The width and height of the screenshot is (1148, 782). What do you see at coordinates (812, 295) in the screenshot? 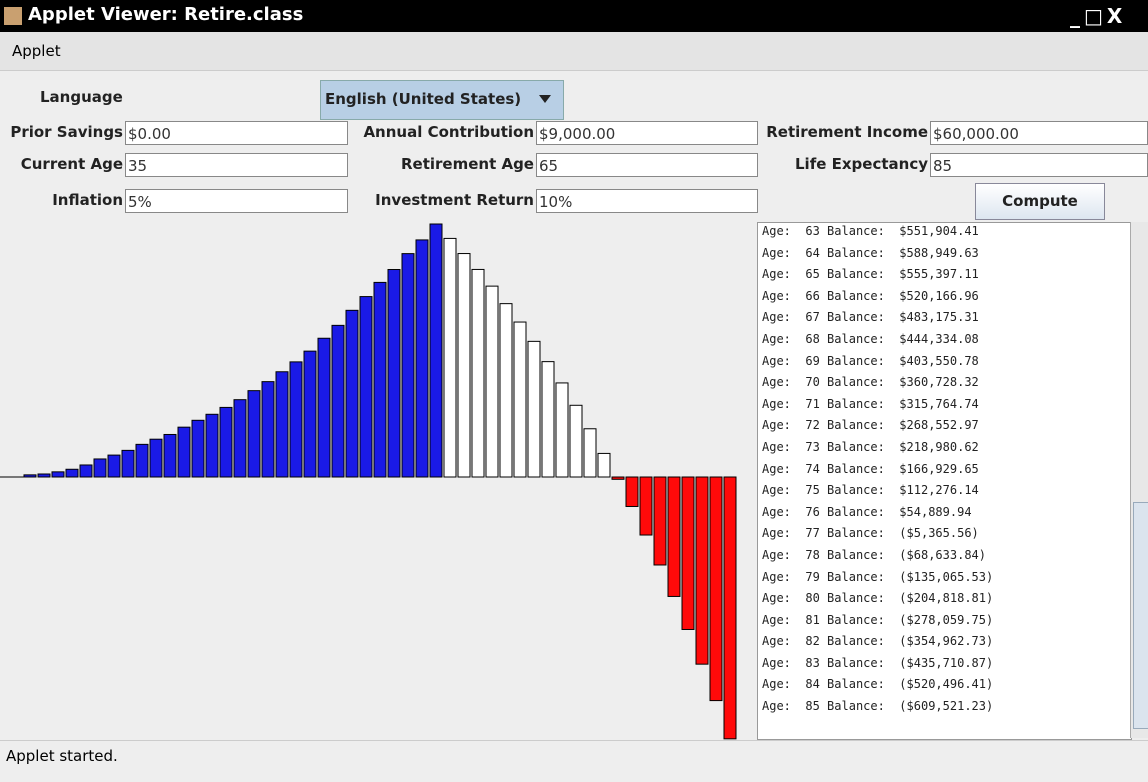
I see `age: 66` at bounding box center [812, 295].